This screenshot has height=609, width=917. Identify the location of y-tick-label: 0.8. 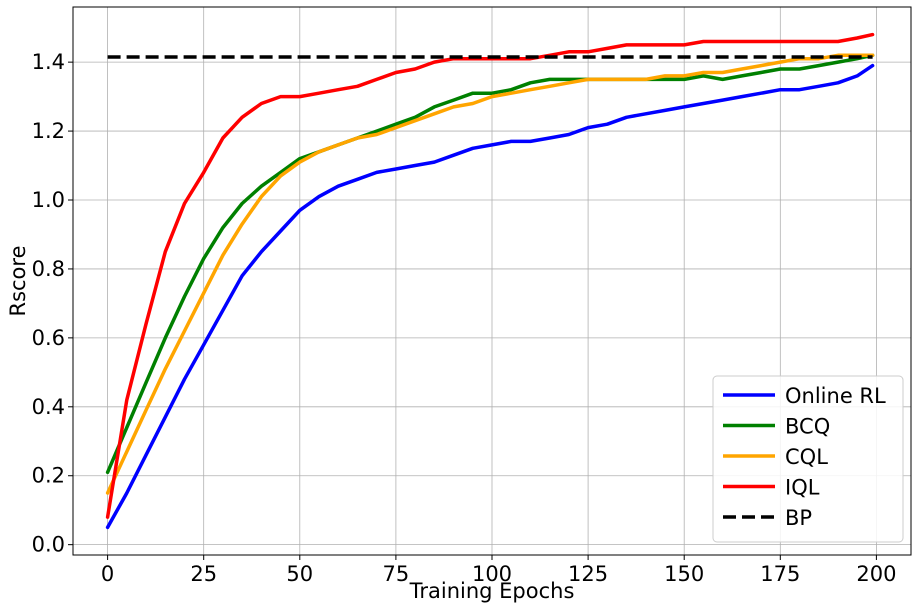
(48, 269).